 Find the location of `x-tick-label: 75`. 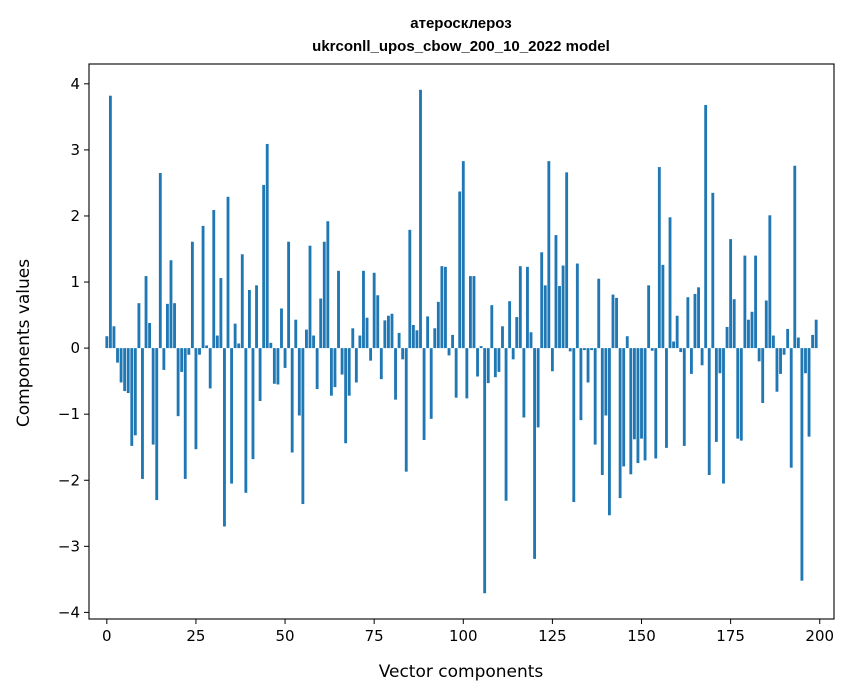

x-tick-label: 75 is located at coordinates (374, 636).